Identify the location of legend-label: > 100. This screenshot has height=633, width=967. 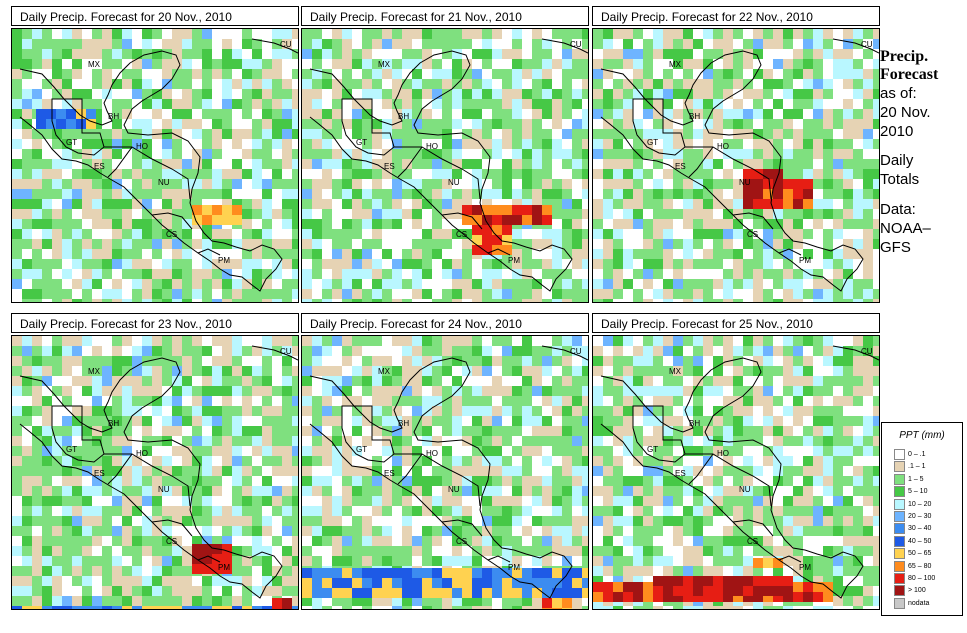
(917, 591).